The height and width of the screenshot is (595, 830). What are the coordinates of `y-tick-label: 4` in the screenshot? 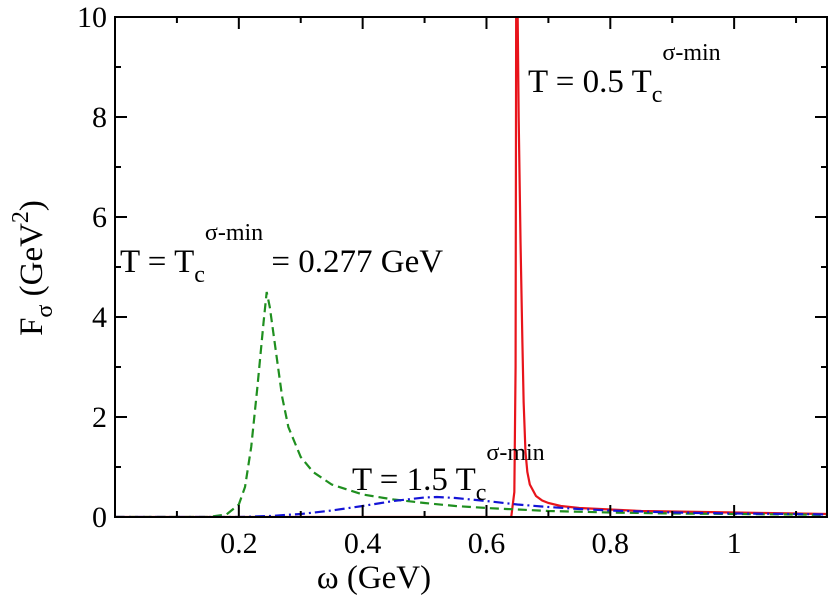 It's located at (99, 317).